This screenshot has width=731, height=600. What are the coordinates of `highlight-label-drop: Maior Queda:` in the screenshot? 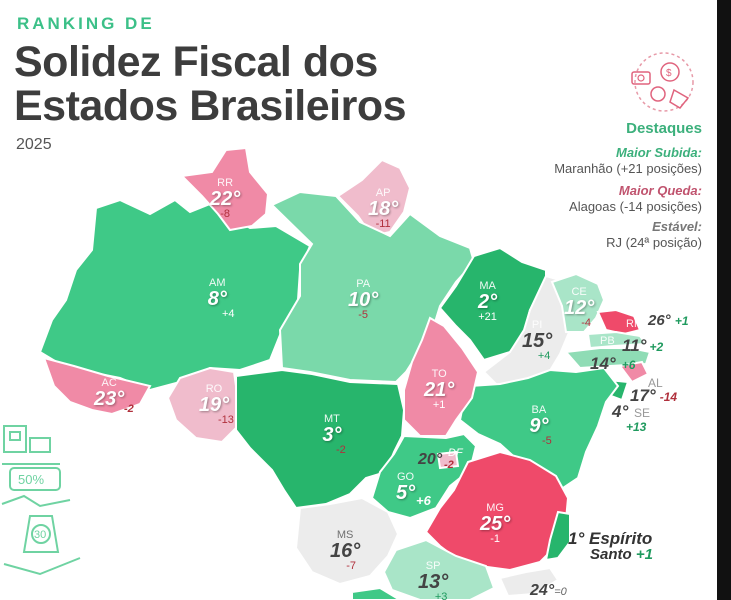 It's located at (660, 190).